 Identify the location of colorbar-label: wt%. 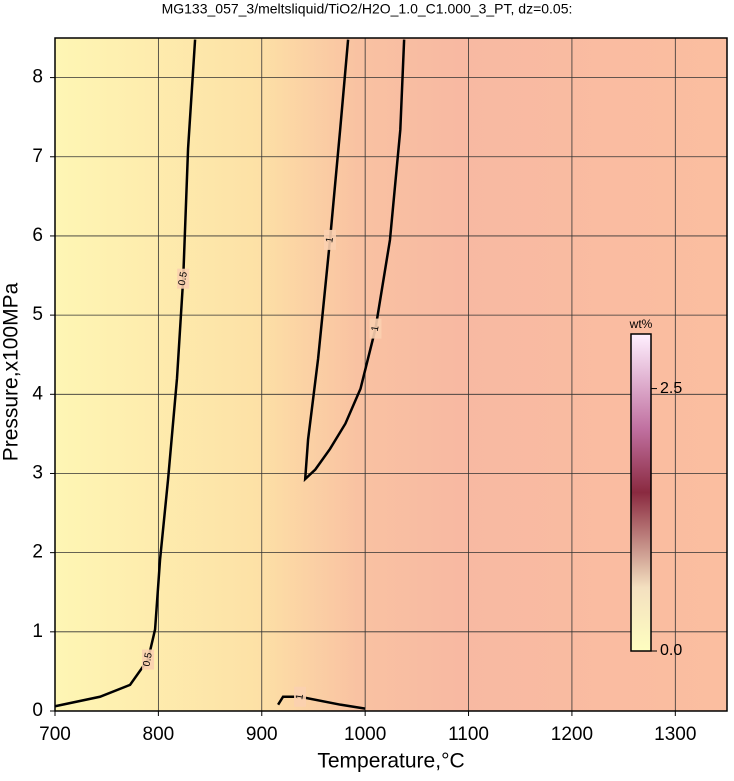
(641, 324).